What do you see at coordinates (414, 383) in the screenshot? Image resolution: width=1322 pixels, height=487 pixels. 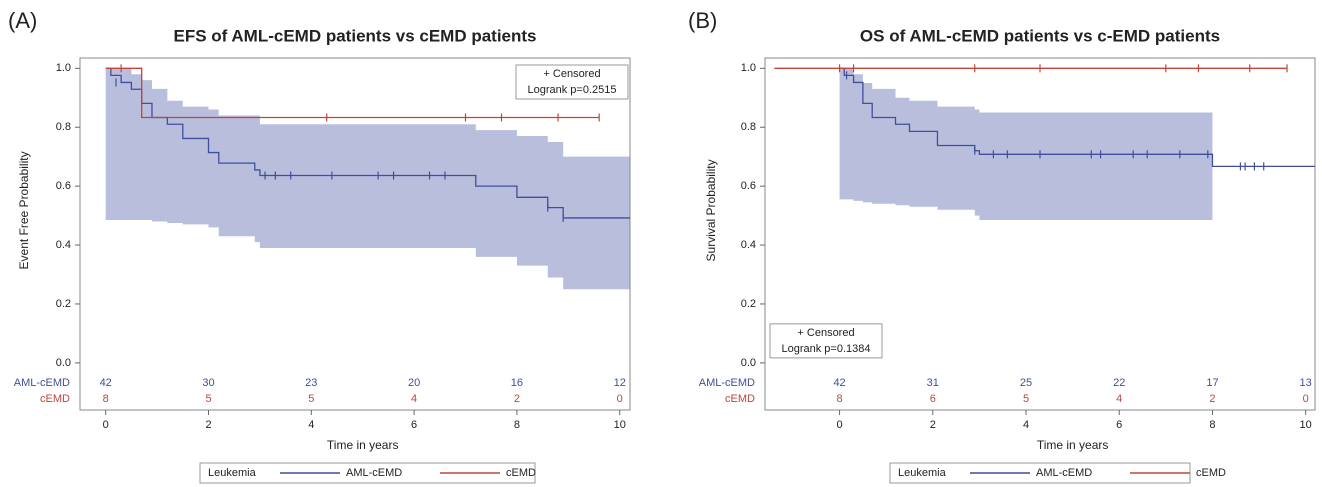 I see `at-risk-count: 20` at bounding box center [414, 383].